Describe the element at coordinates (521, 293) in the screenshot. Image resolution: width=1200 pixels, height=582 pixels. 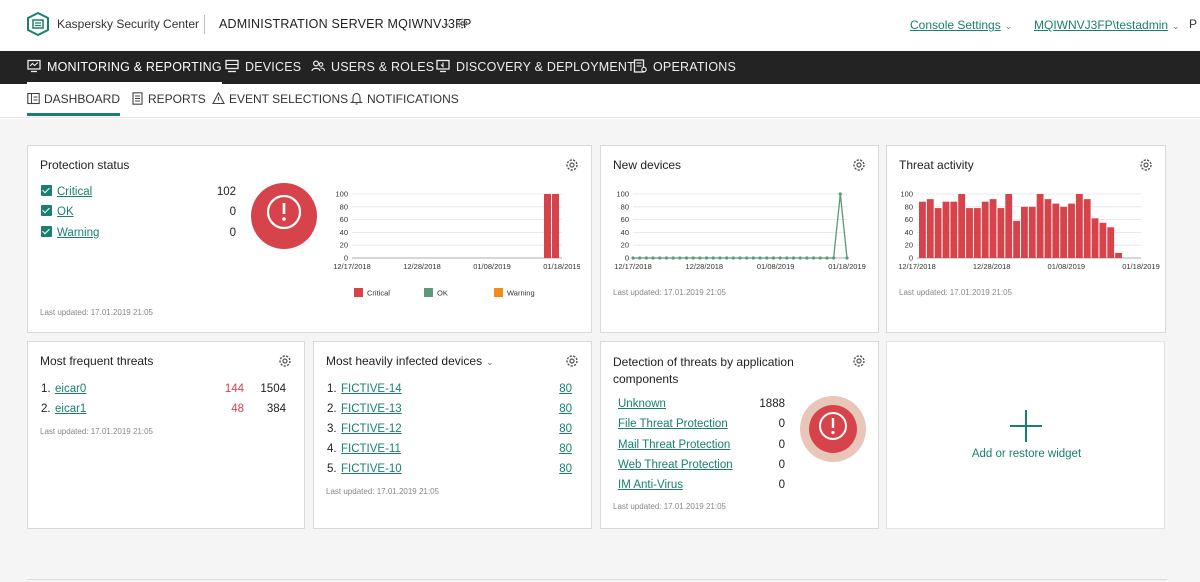
I see `legend-label: Warning` at that location.